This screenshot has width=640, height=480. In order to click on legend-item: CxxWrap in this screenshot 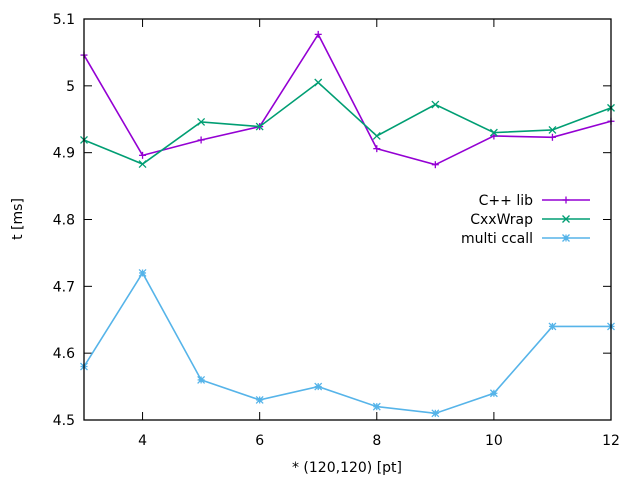, I will do `click(530, 220)`.